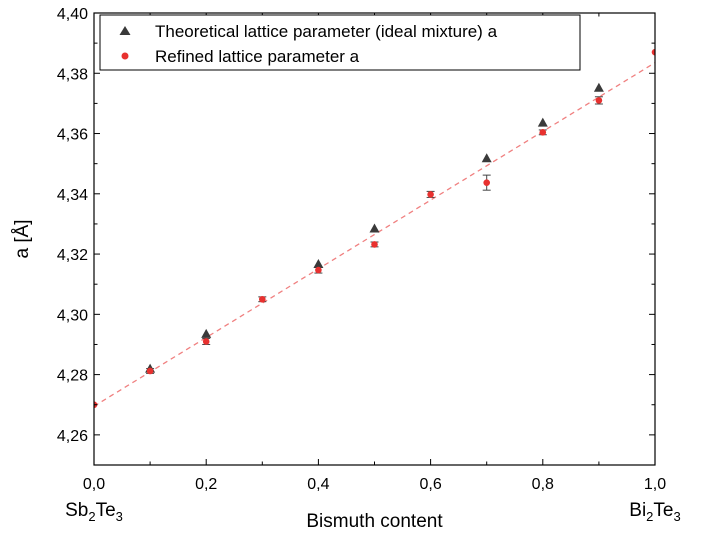 This screenshot has height=536, width=709. I want to click on x-tick-label: 0,6, so click(430, 484).